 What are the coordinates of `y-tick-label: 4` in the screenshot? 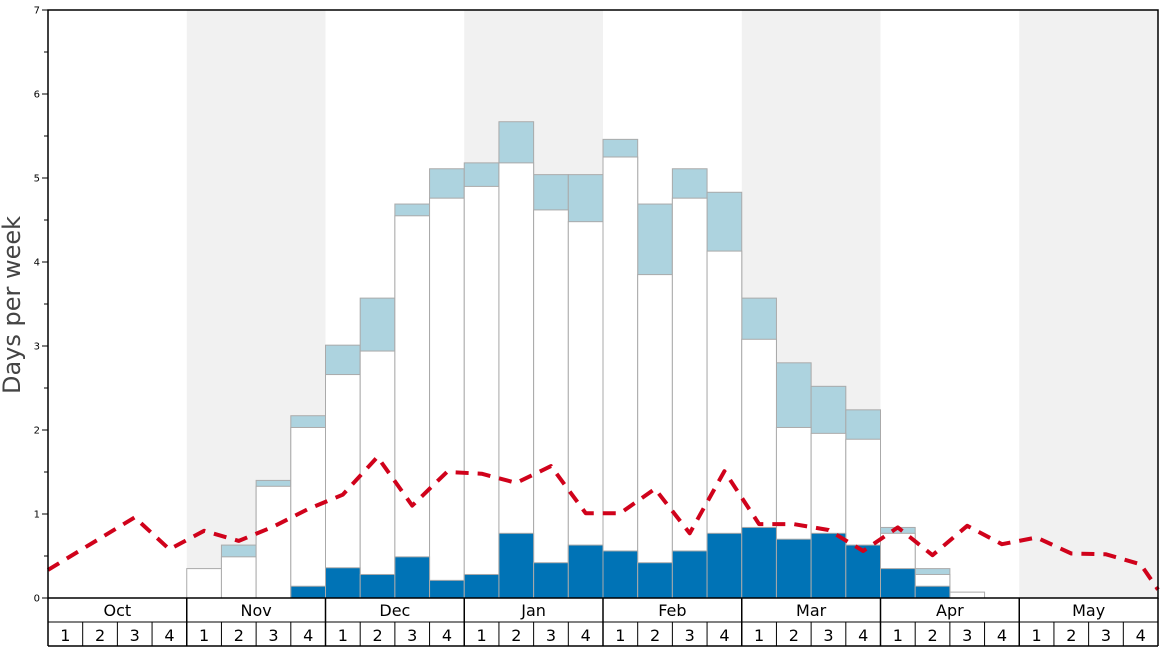 It's located at (37, 263).